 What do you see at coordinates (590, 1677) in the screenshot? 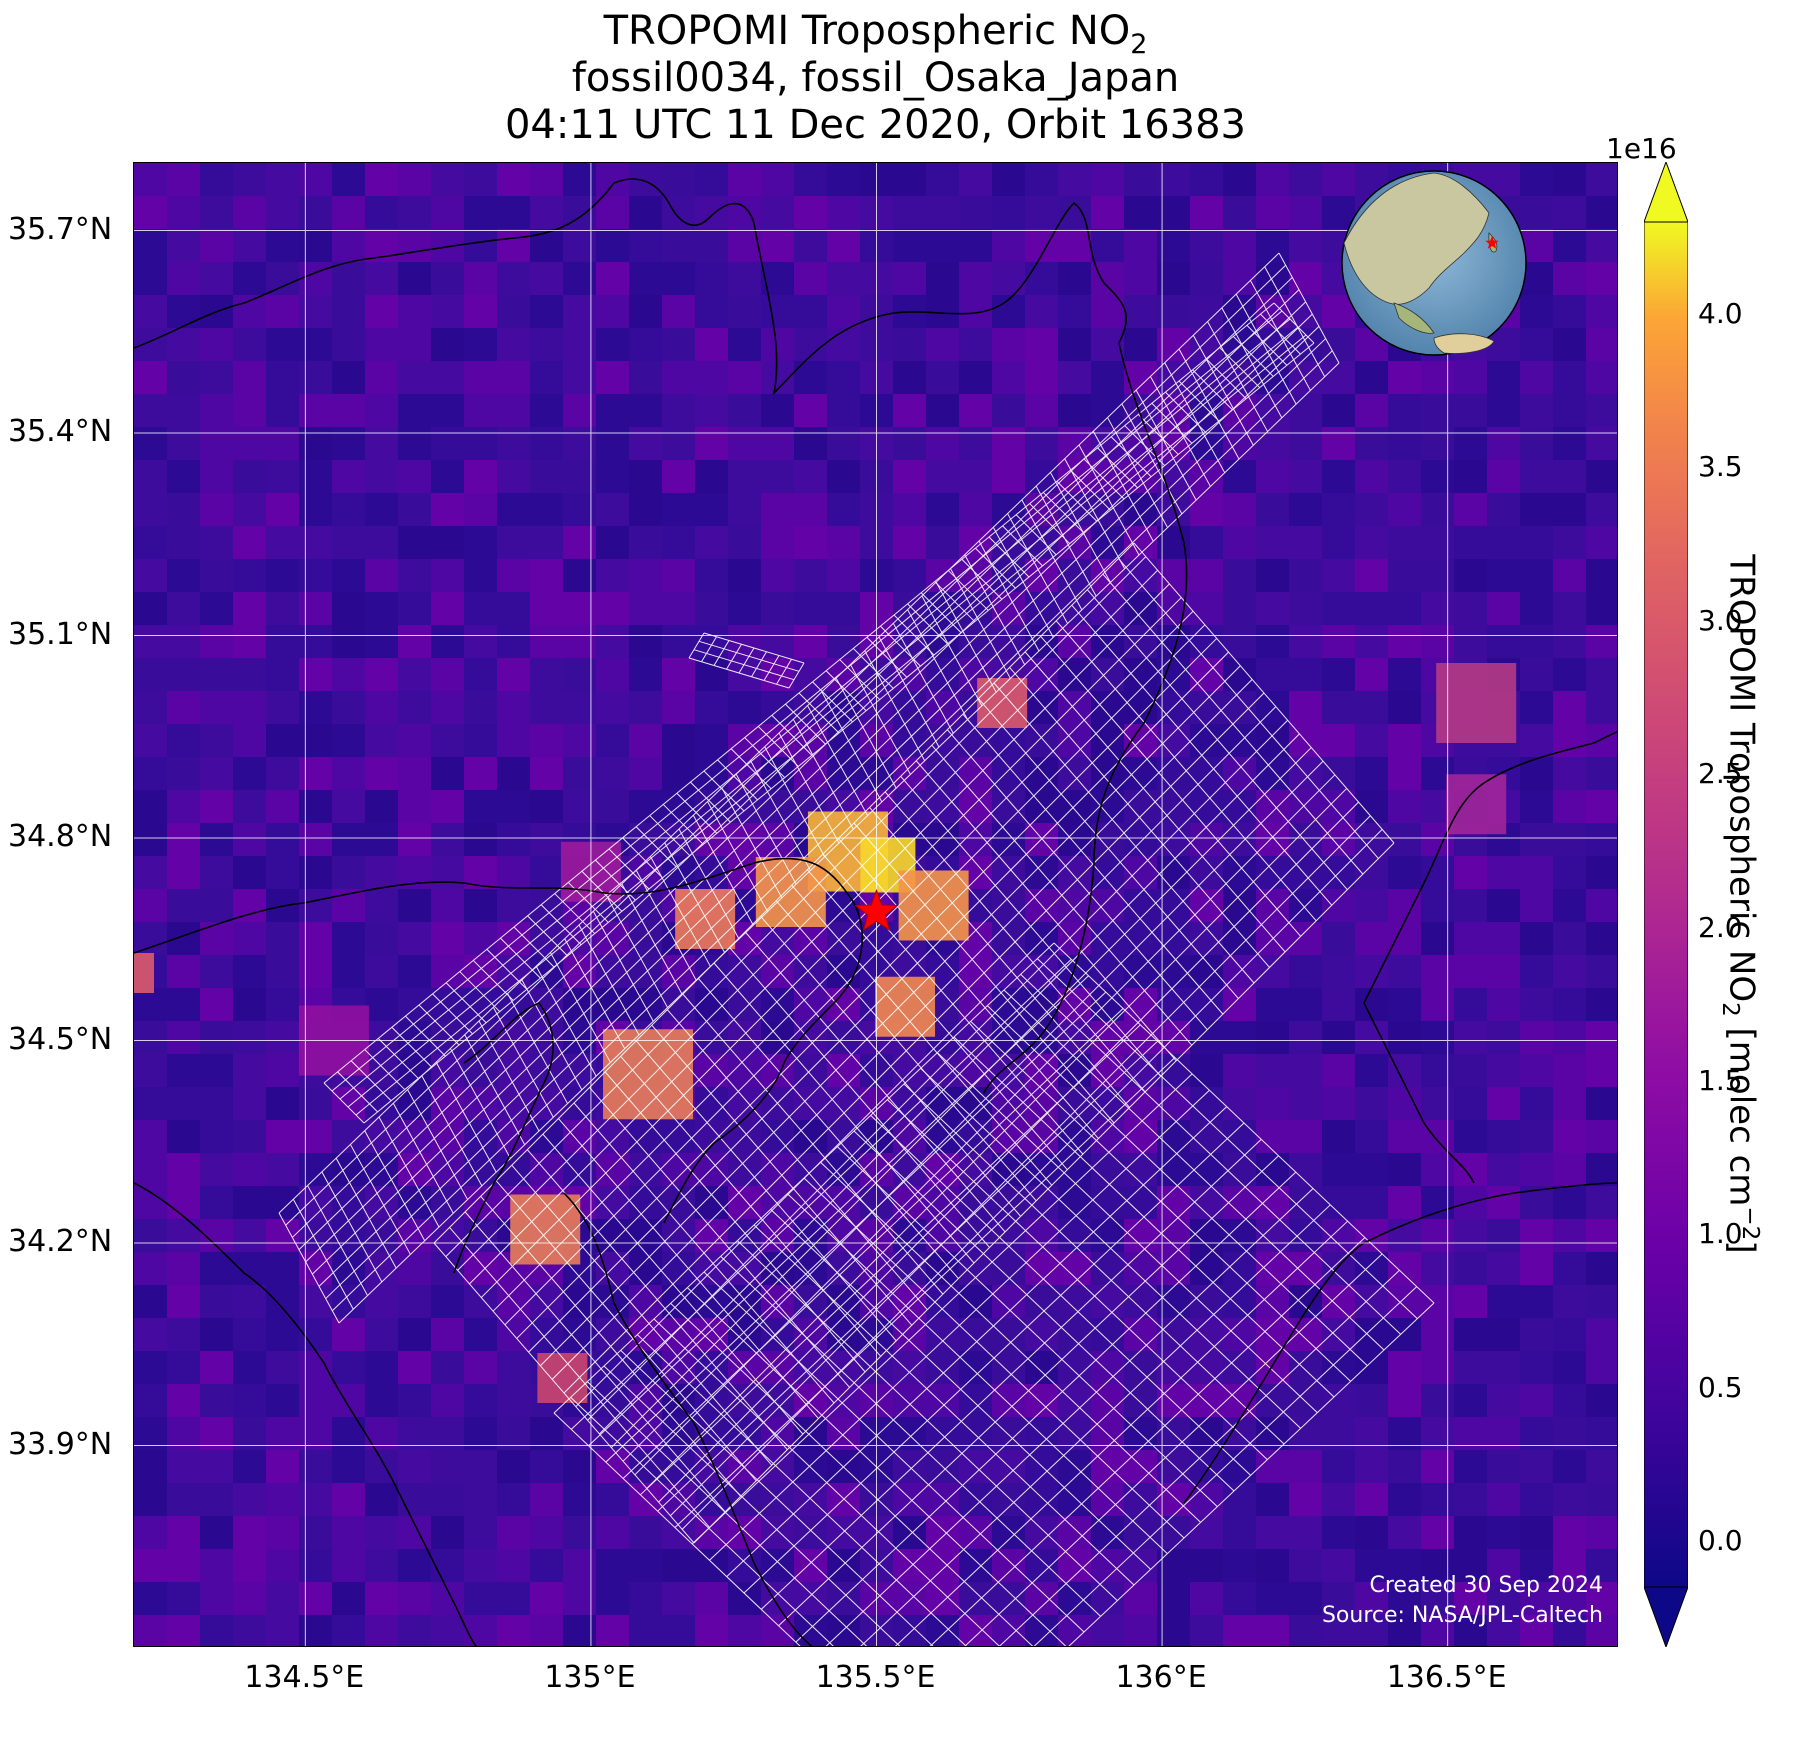
I see `longitude-tick-label: 135°E` at bounding box center [590, 1677].